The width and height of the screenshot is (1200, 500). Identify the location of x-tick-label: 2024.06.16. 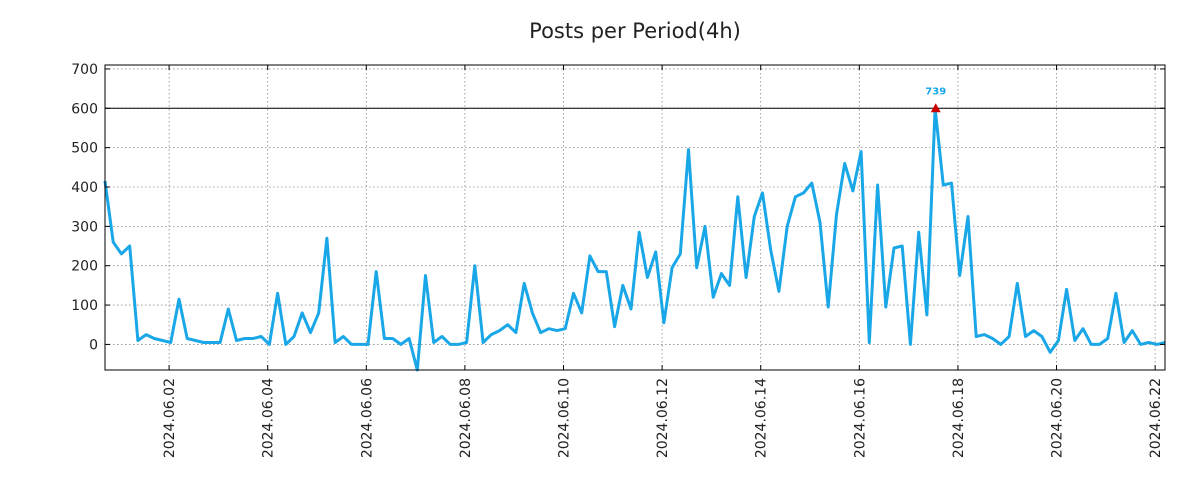
(860, 418).